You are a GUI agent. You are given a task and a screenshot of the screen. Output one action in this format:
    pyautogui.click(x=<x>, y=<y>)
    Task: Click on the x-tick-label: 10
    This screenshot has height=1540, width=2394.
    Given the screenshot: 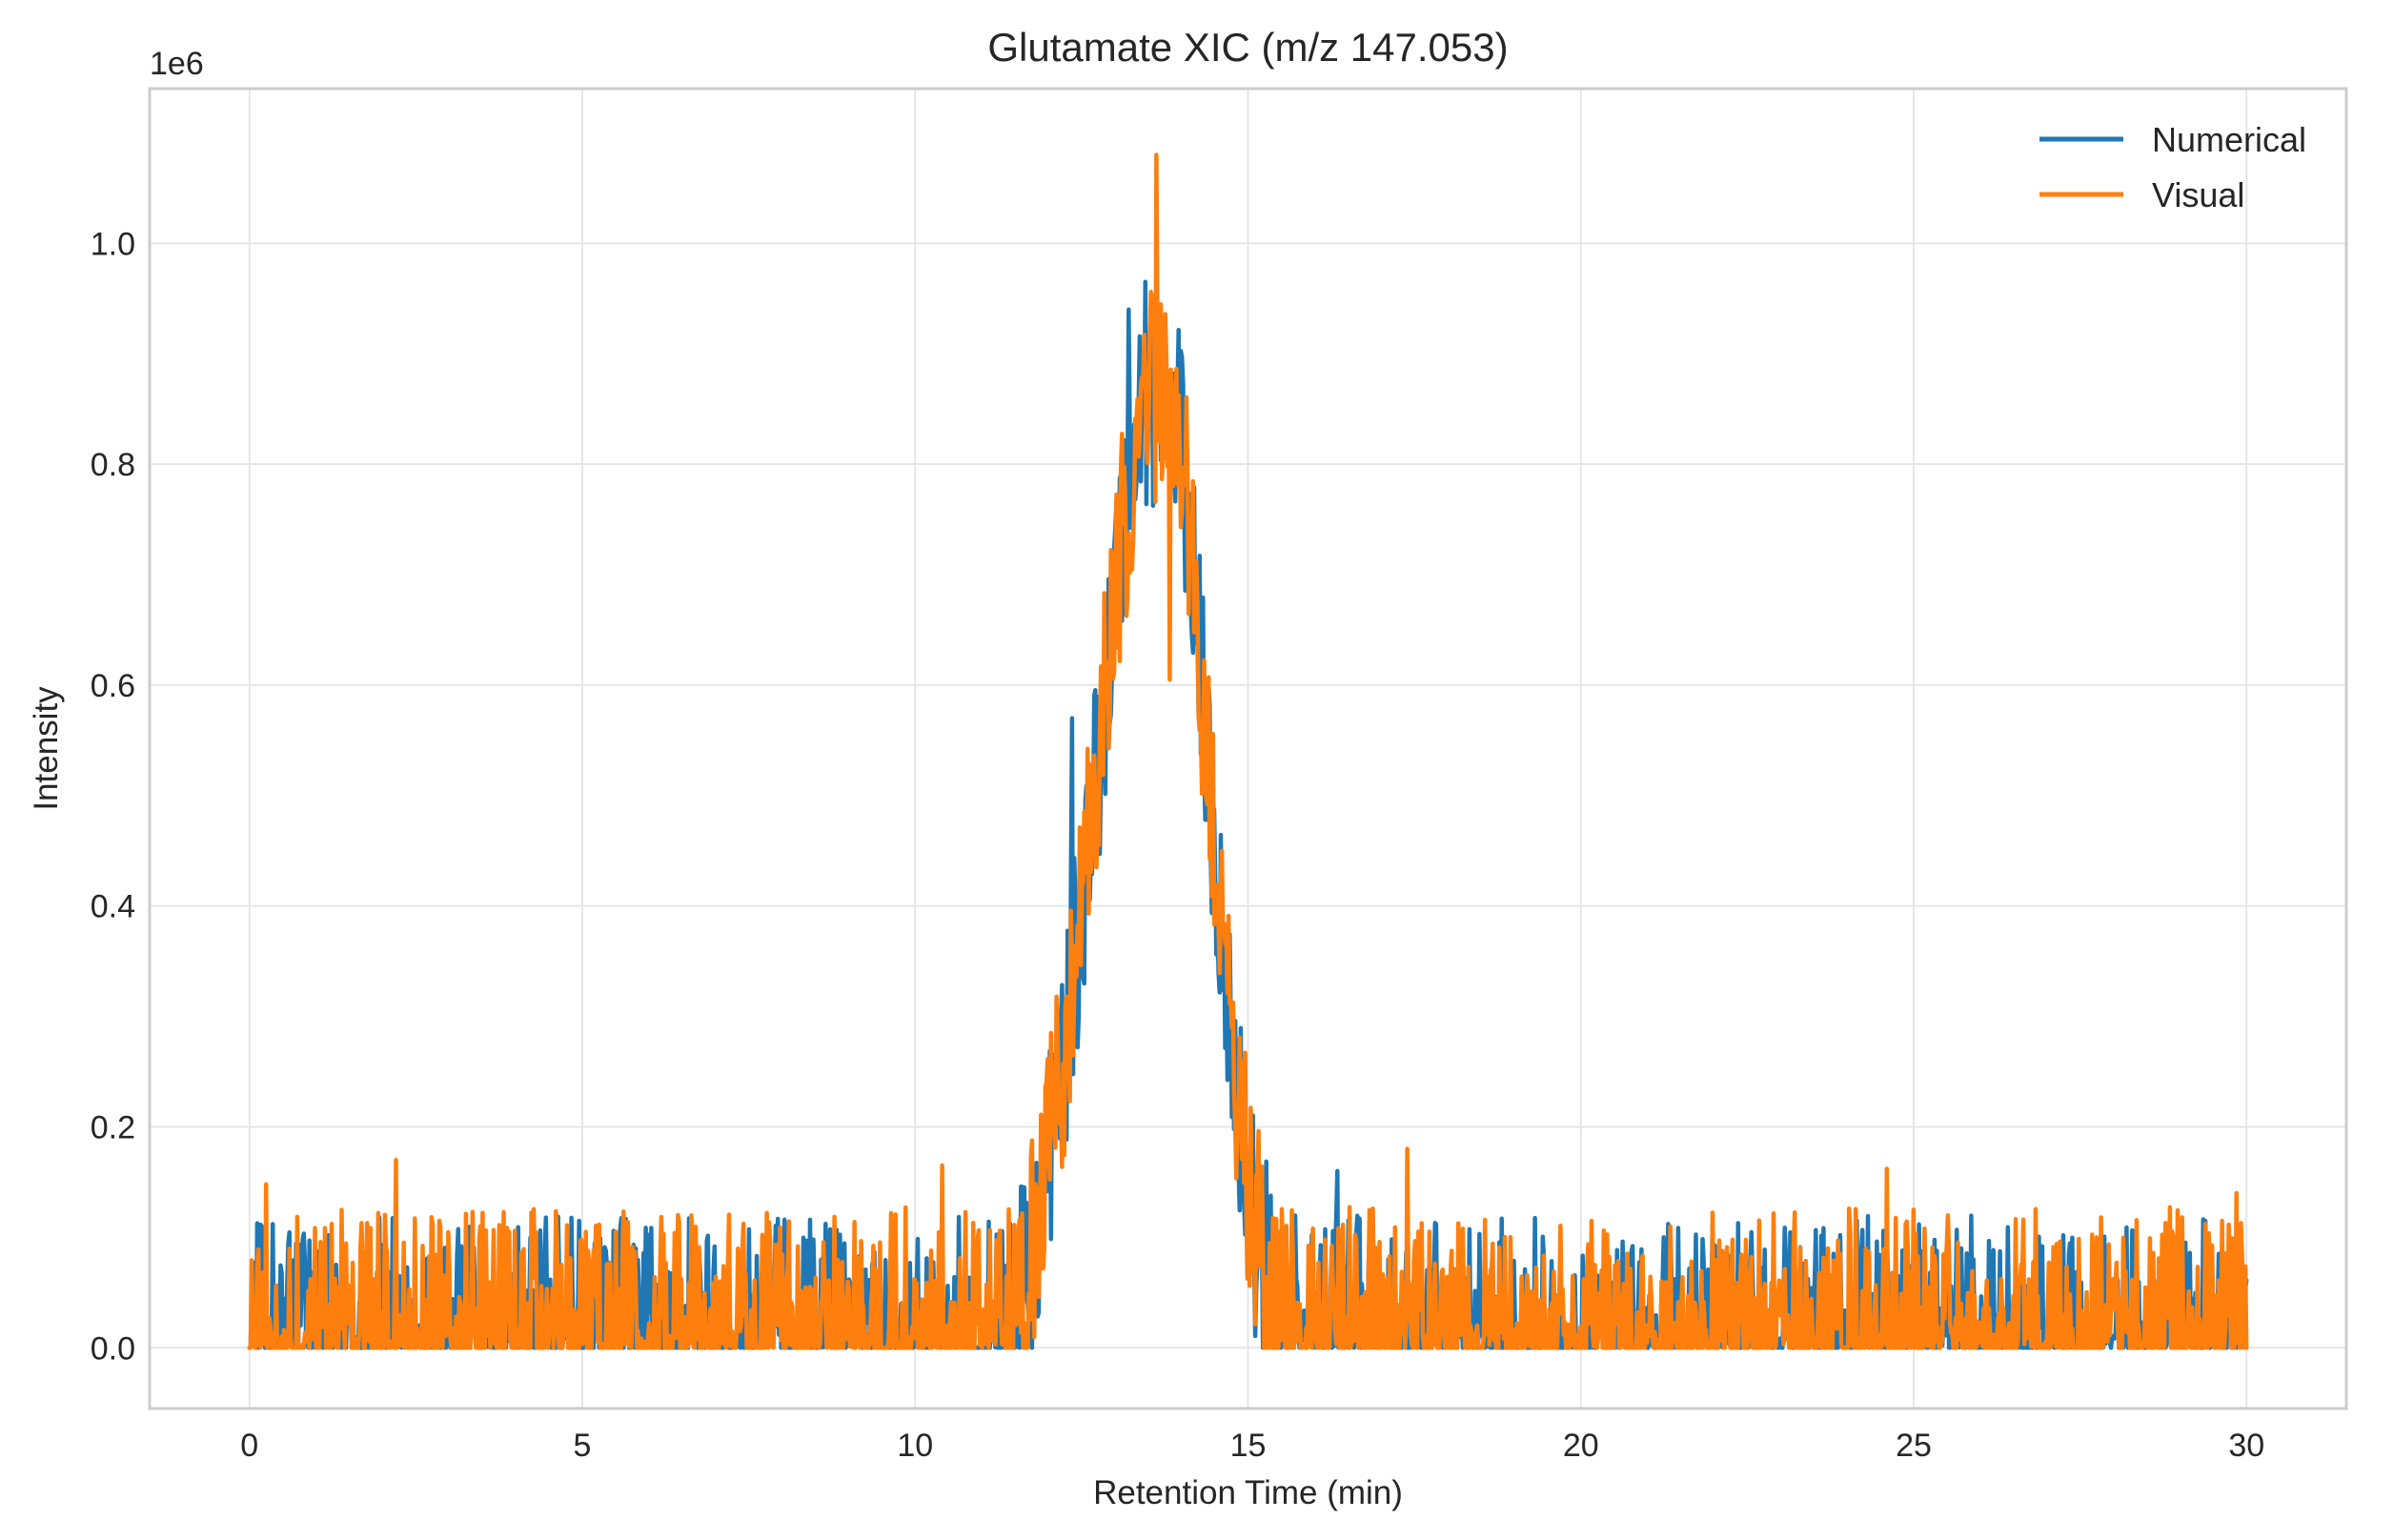 What is the action you would take?
    pyautogui.click(x=915, y=1446)
    